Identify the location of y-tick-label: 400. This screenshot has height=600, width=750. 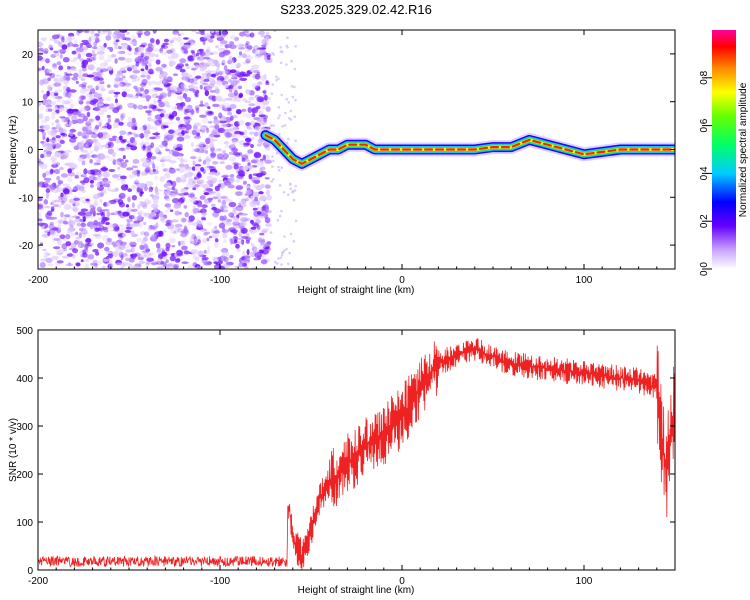
(24, 379).